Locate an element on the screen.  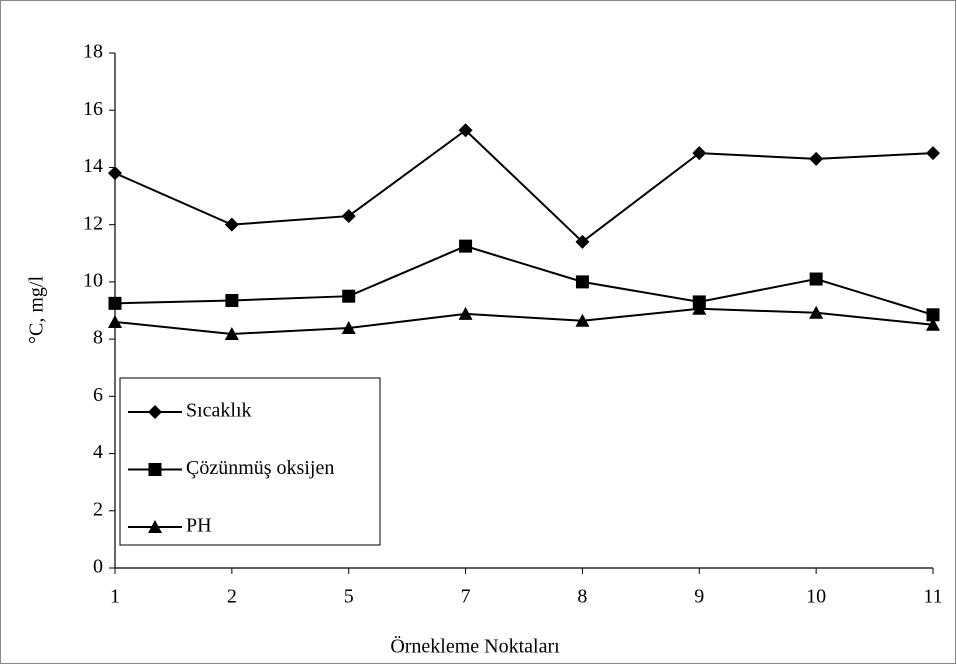
legend-label: Sıcaklık is located at coordinates (219, 411).